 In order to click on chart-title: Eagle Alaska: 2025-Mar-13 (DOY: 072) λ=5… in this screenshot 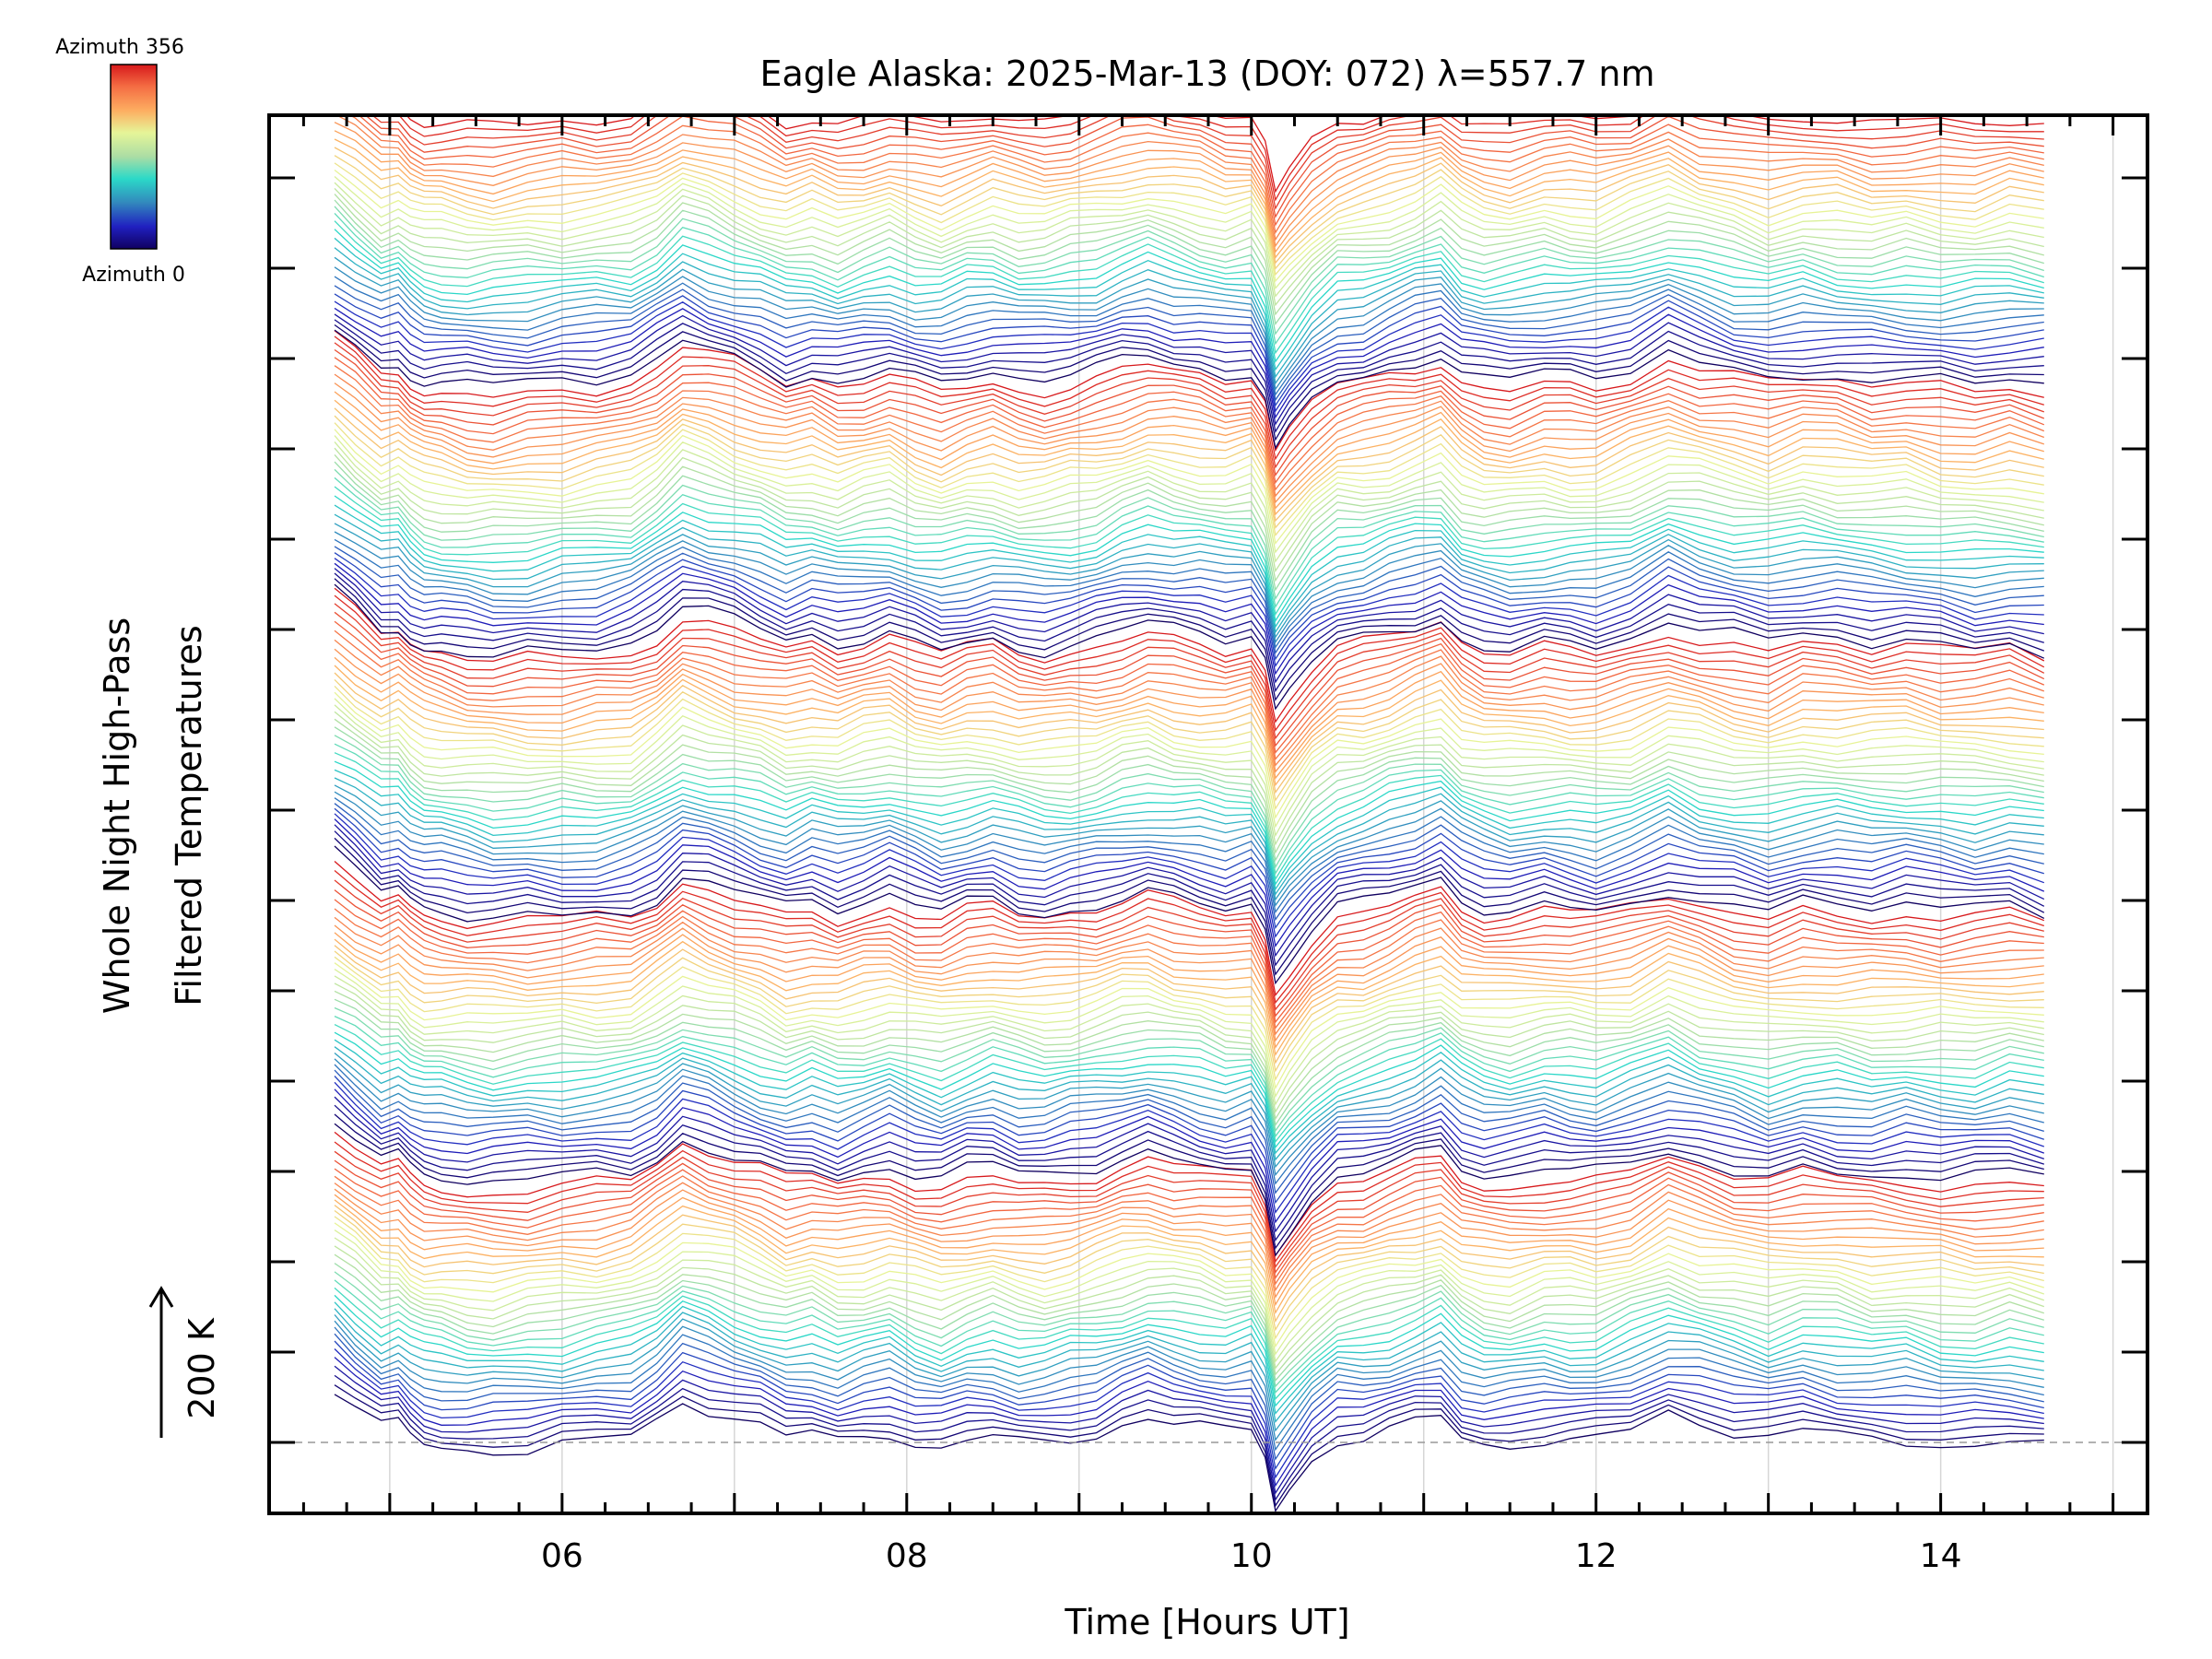, I will do `click(1206, 73)`.